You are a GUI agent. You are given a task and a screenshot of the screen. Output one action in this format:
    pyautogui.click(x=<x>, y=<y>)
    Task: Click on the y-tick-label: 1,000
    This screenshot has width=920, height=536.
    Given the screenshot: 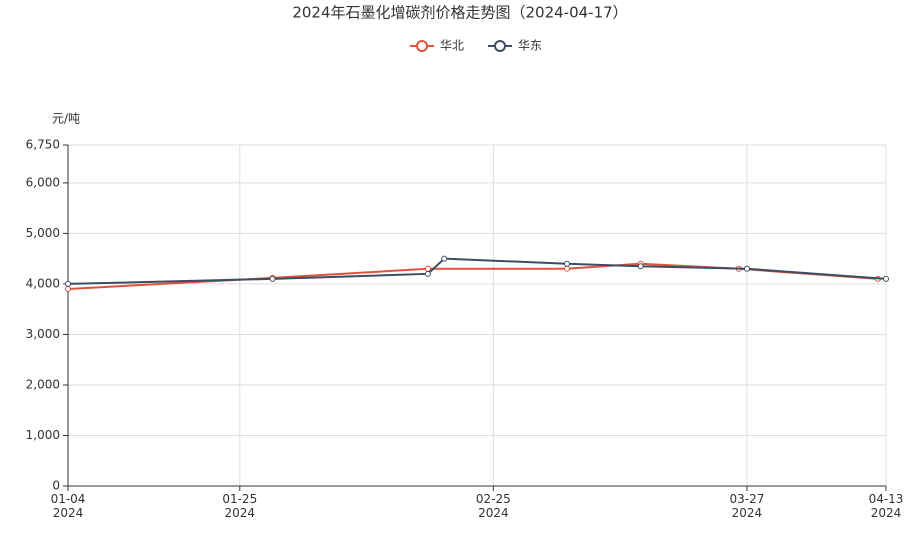 What is the action you would take?
    pyautogui.click(x=43, y=435)
    